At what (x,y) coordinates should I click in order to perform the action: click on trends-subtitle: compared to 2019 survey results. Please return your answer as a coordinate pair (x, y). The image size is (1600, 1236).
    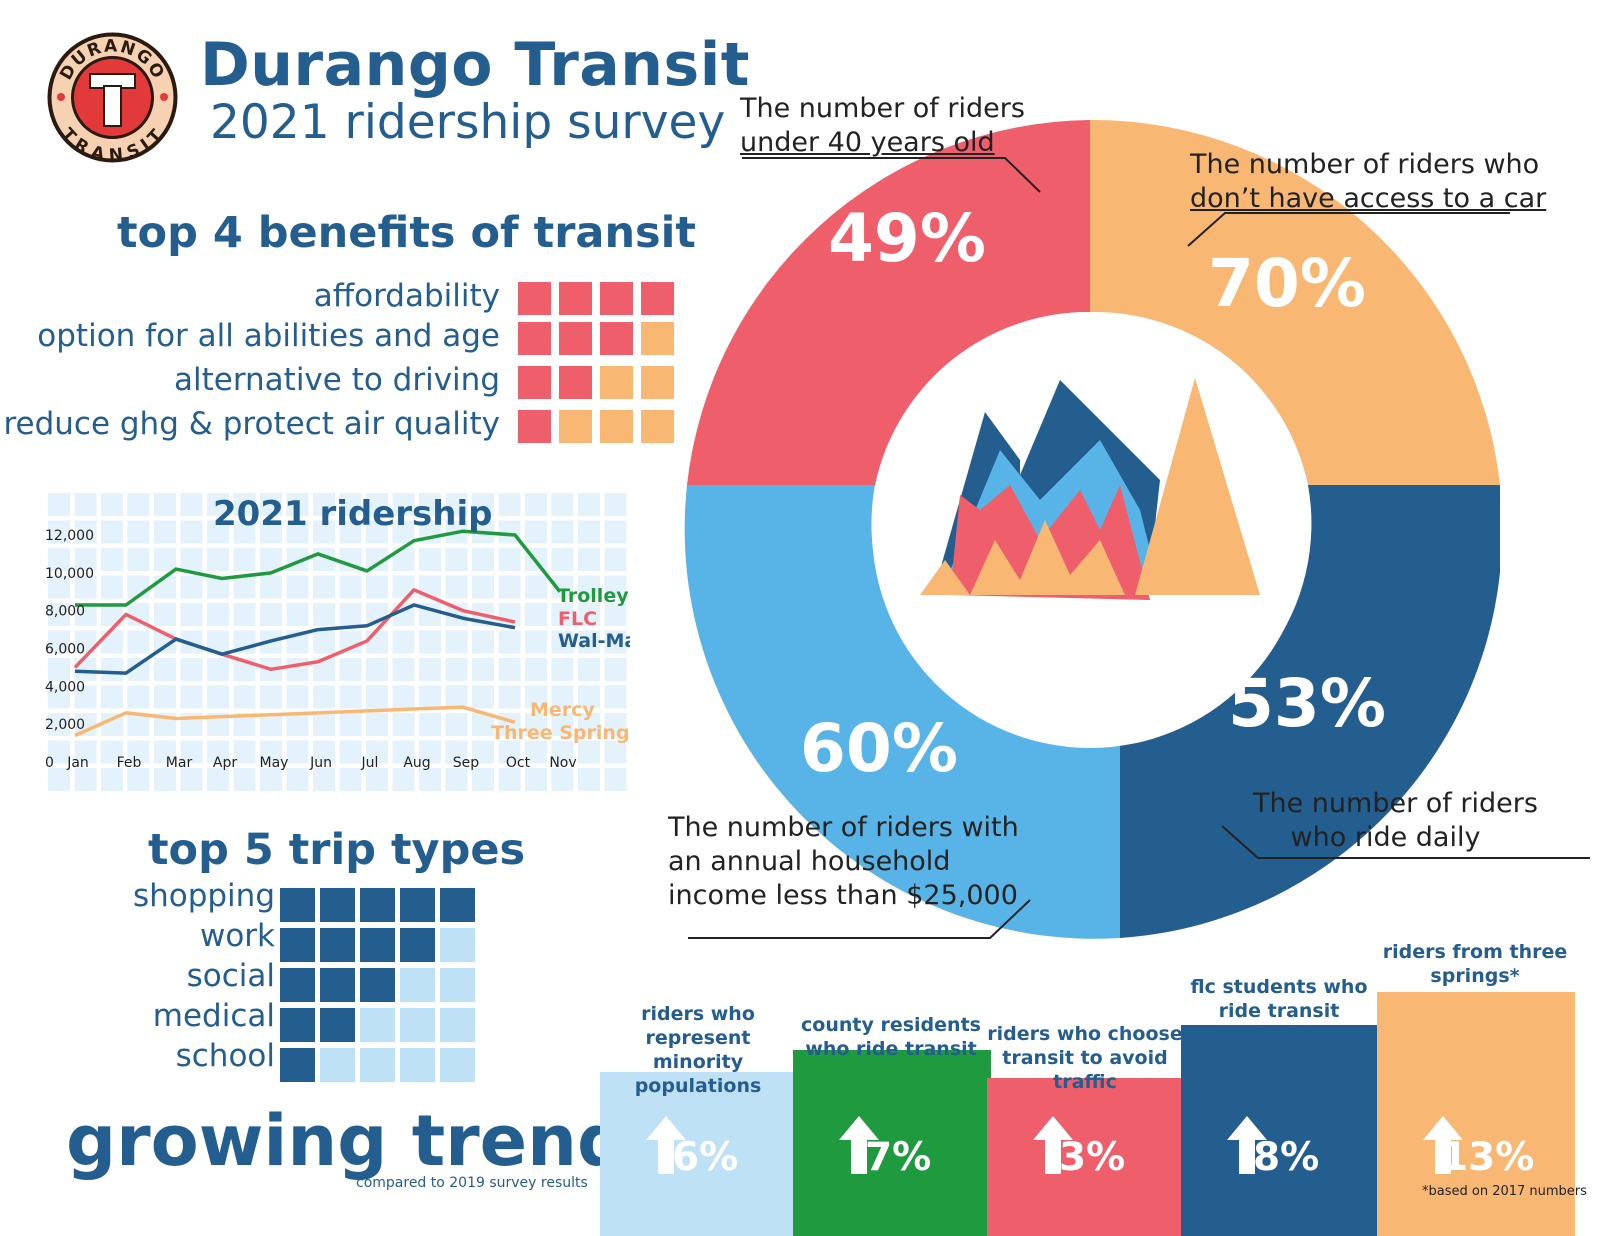
    Looking at the image, I should click on (472, 1183).